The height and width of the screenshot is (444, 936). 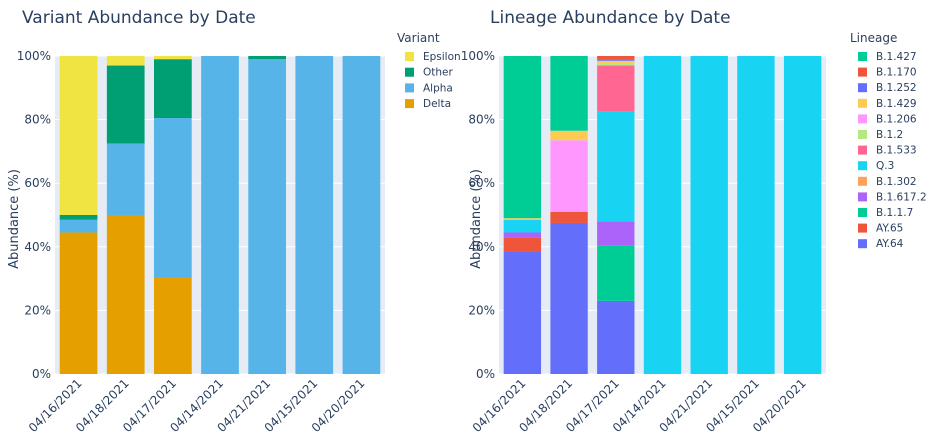 What do you see at coordinates (889, 135) in the screenshot?
I see `legend-item-label: B.1.2` at bounding box center [889, 135].